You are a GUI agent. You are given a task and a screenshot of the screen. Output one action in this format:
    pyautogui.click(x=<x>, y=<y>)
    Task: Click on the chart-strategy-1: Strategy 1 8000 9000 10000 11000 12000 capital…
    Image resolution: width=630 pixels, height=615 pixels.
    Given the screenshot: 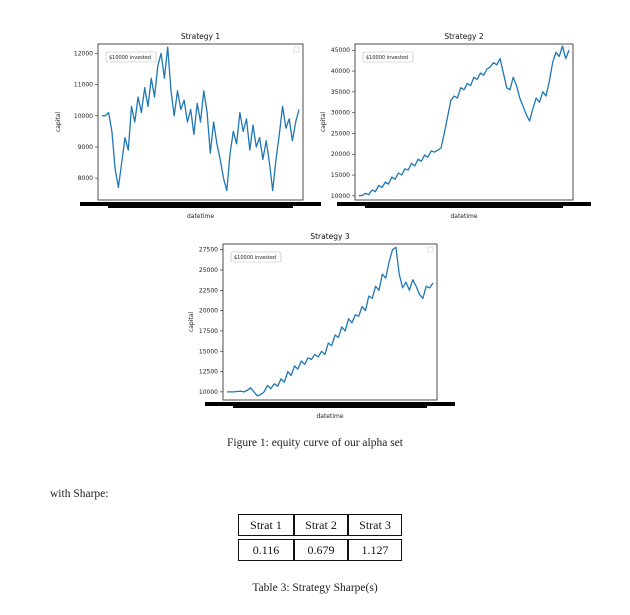 What is the action you would take?
    pyautogui.click(x=187, y=124)
    